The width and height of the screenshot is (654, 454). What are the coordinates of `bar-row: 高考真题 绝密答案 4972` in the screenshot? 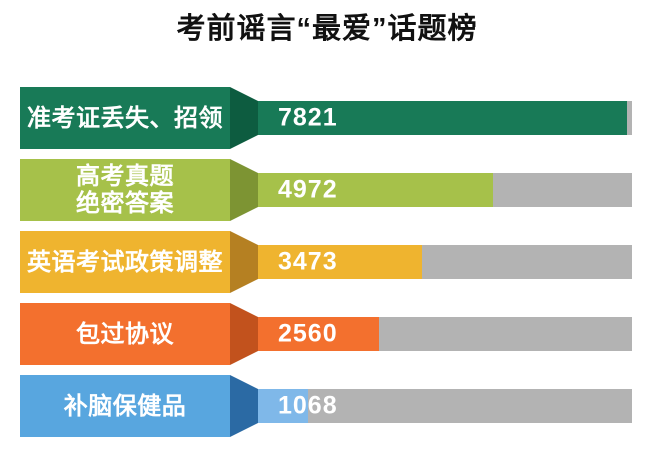 It's located at (327, 190).